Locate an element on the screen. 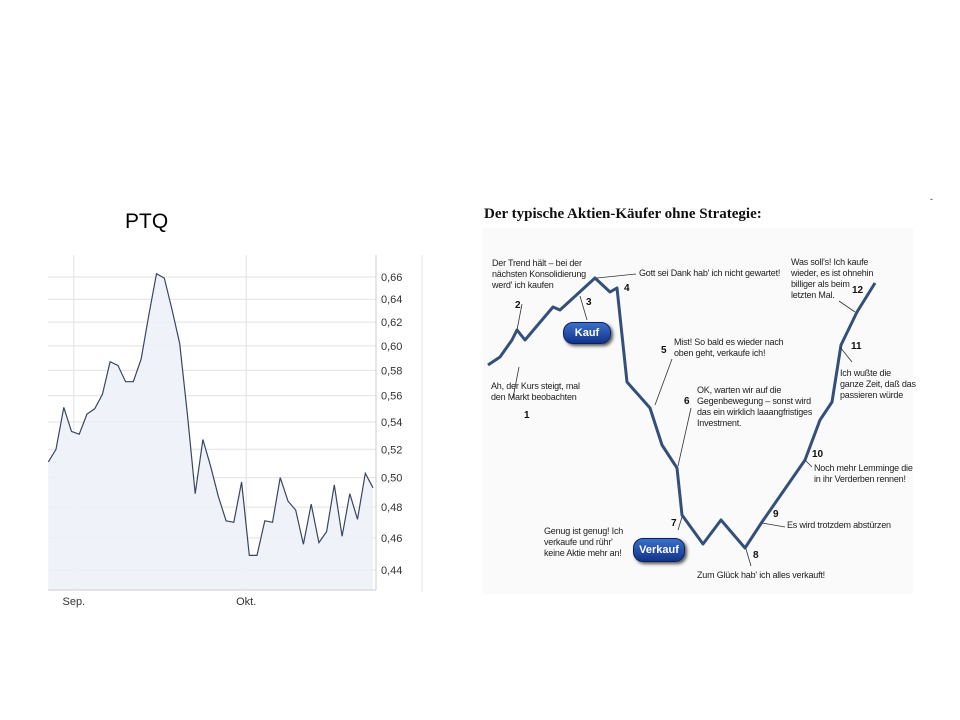 This screenshot has width=960, height=720. note-6-number: 6 is located at coordinates (687, 401).